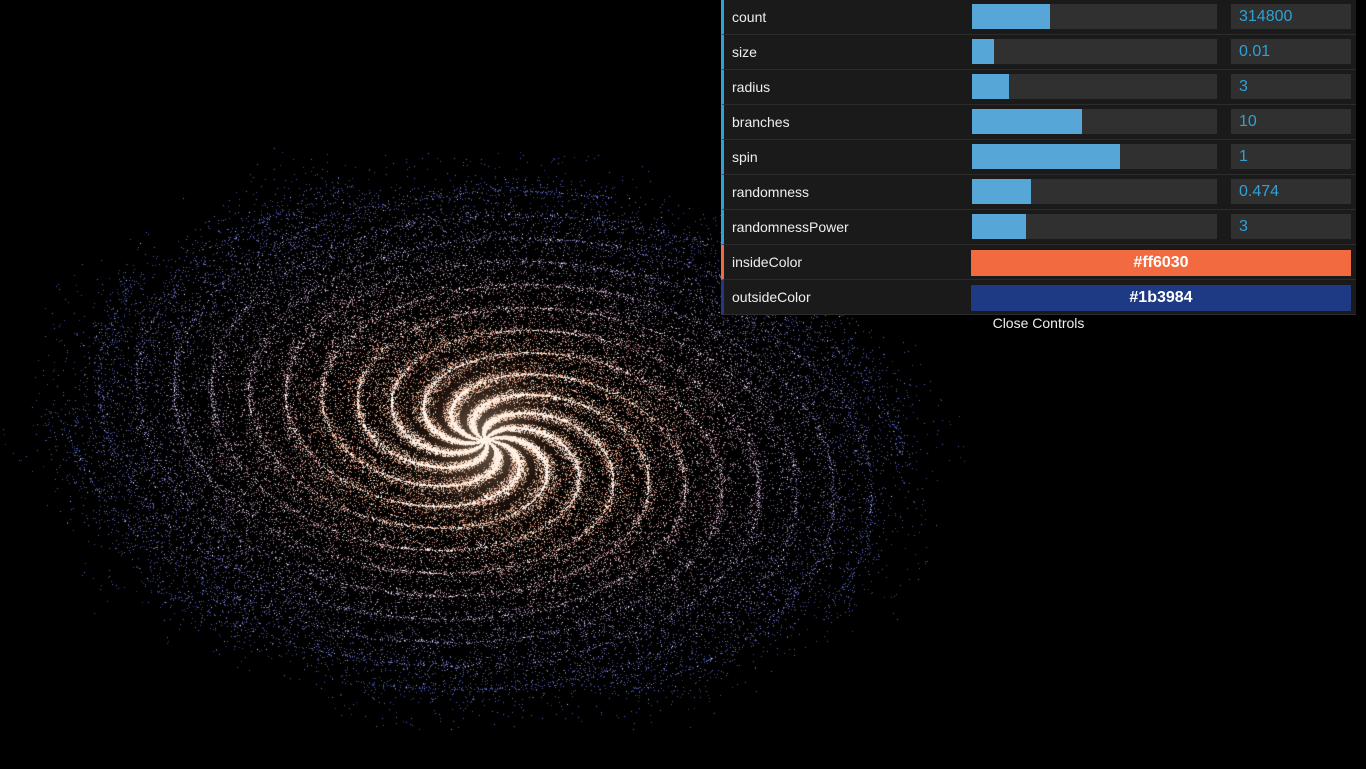  What do you see at coordinates (771, 192) in the screenshot?
I see `randomness-label: randomness` at bounding box center [771, 192].